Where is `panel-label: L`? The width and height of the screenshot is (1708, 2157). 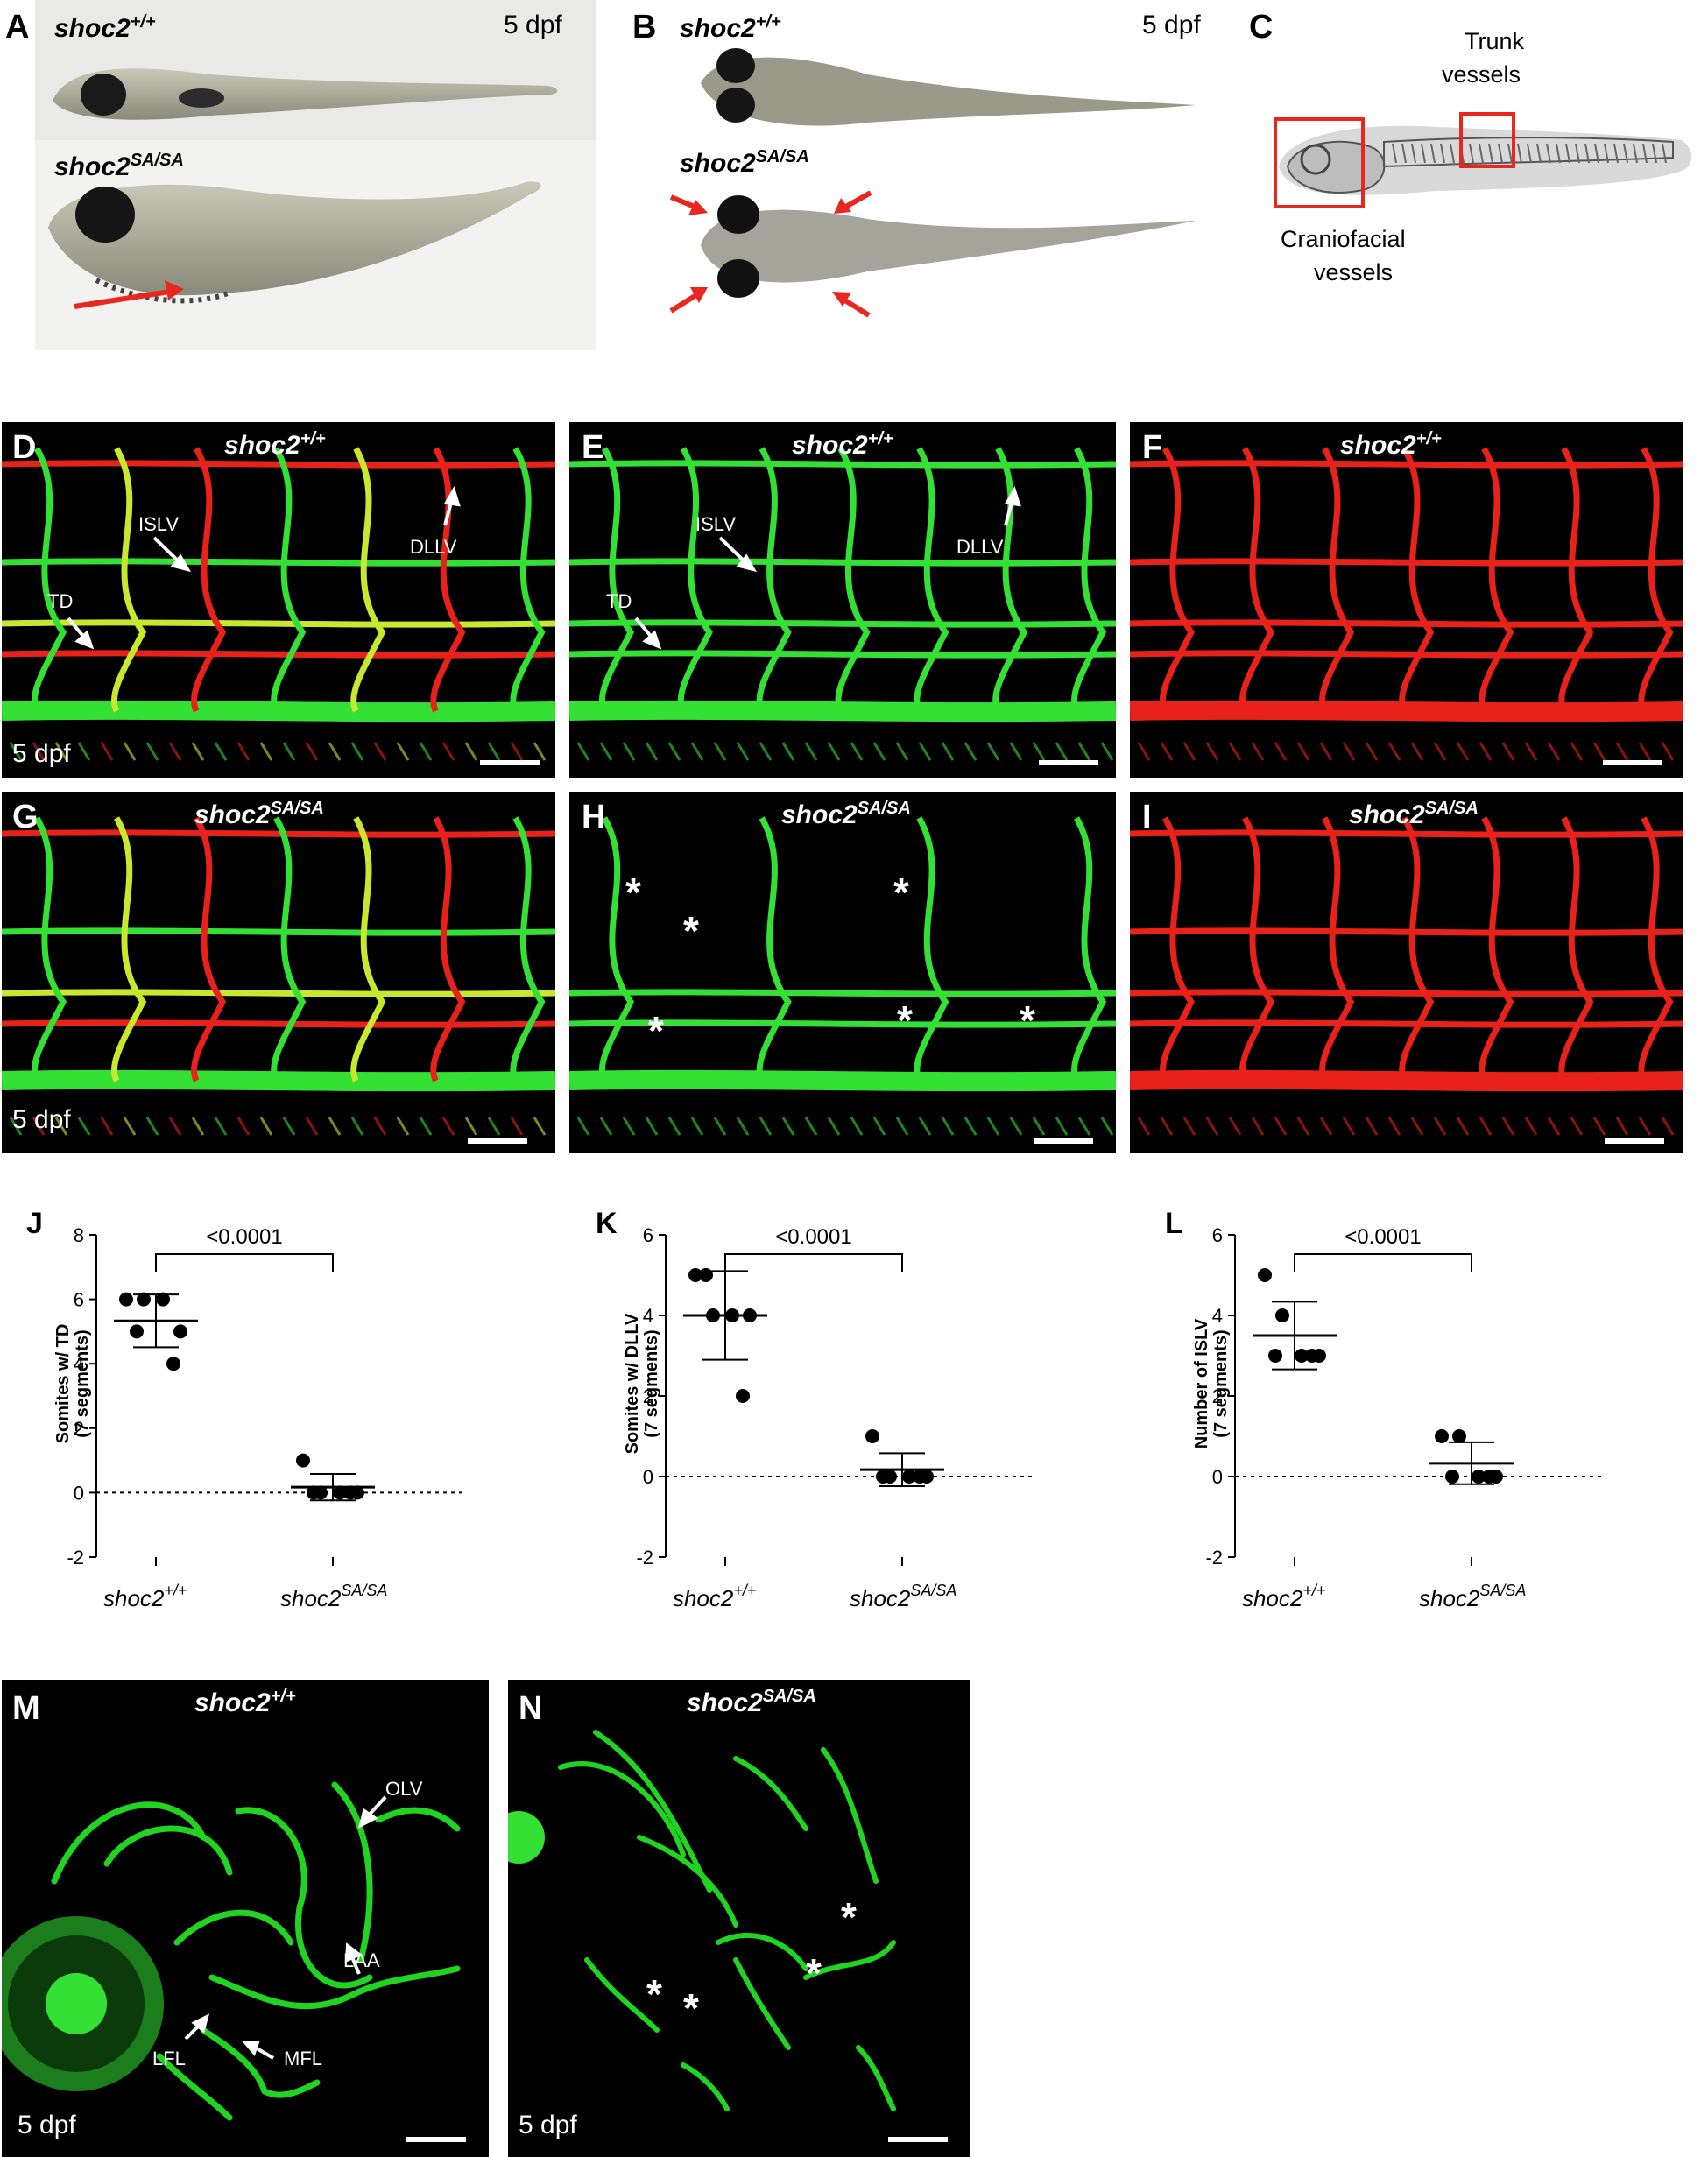
panel-label: L is located at coordinates (1174, 1223).